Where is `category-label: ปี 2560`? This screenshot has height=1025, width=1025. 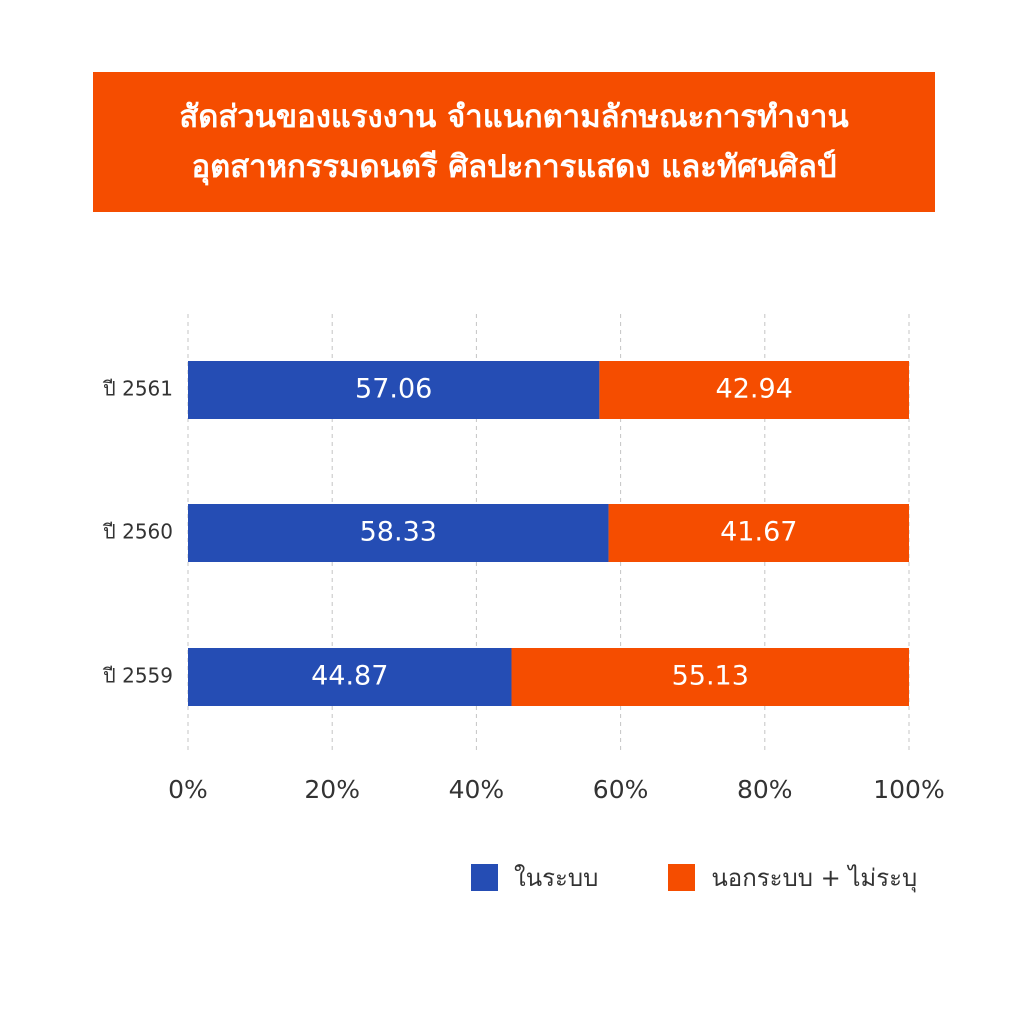
category-label: ปี 2560 is located at coordinates (138, 532).